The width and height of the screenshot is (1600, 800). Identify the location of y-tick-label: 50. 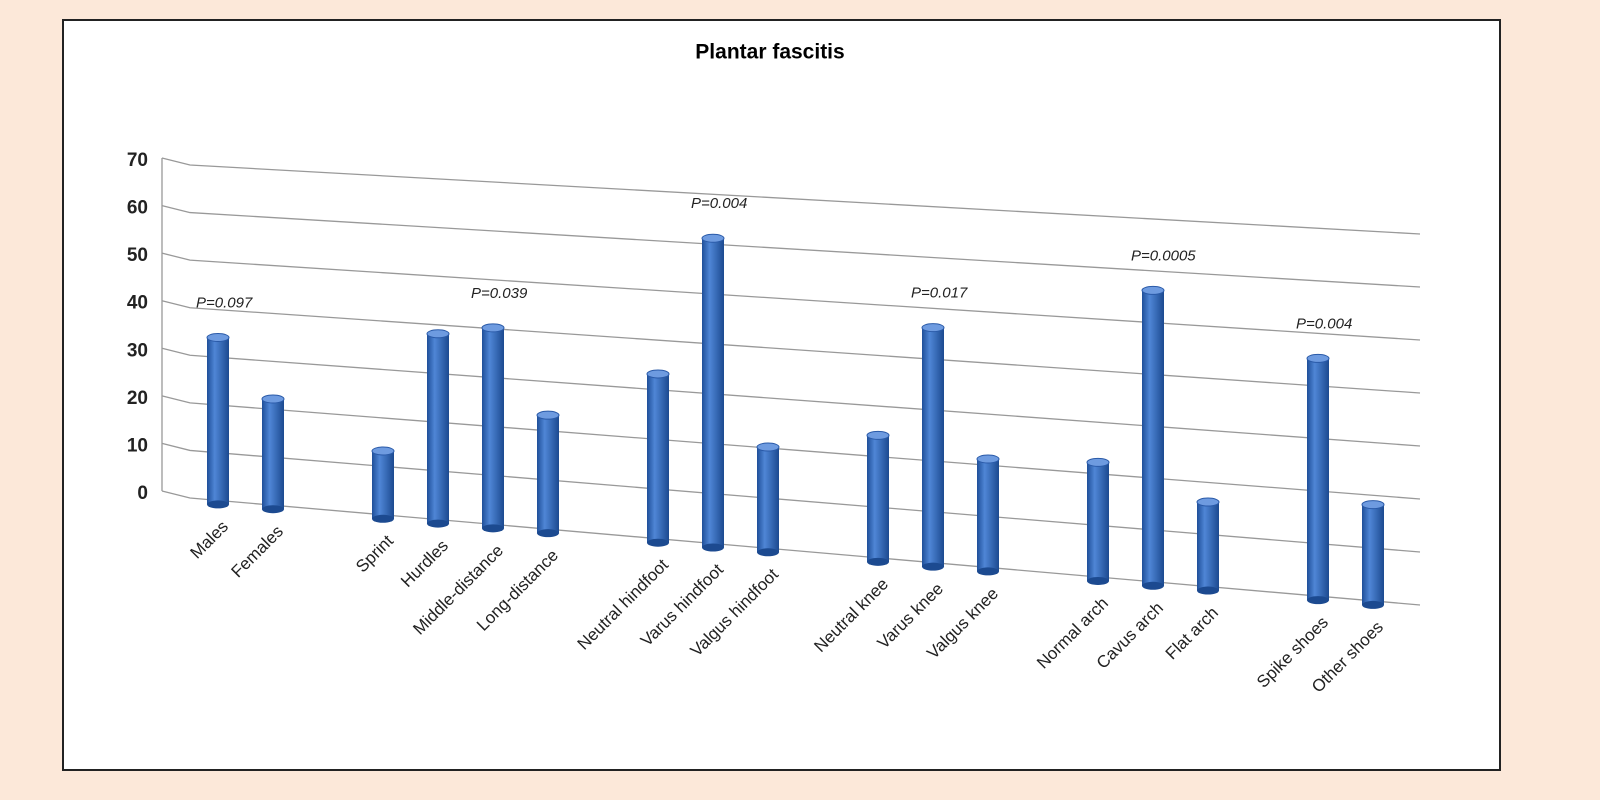
(137, 255).